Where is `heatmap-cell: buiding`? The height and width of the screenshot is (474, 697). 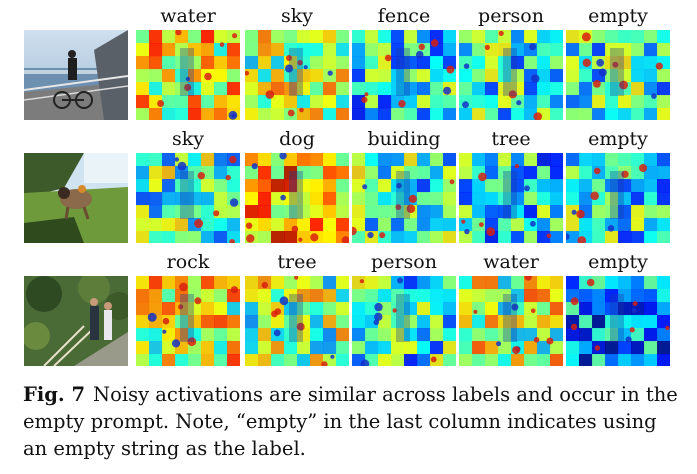
heatmap-cell: buiding is located at coordinates (404, 184).